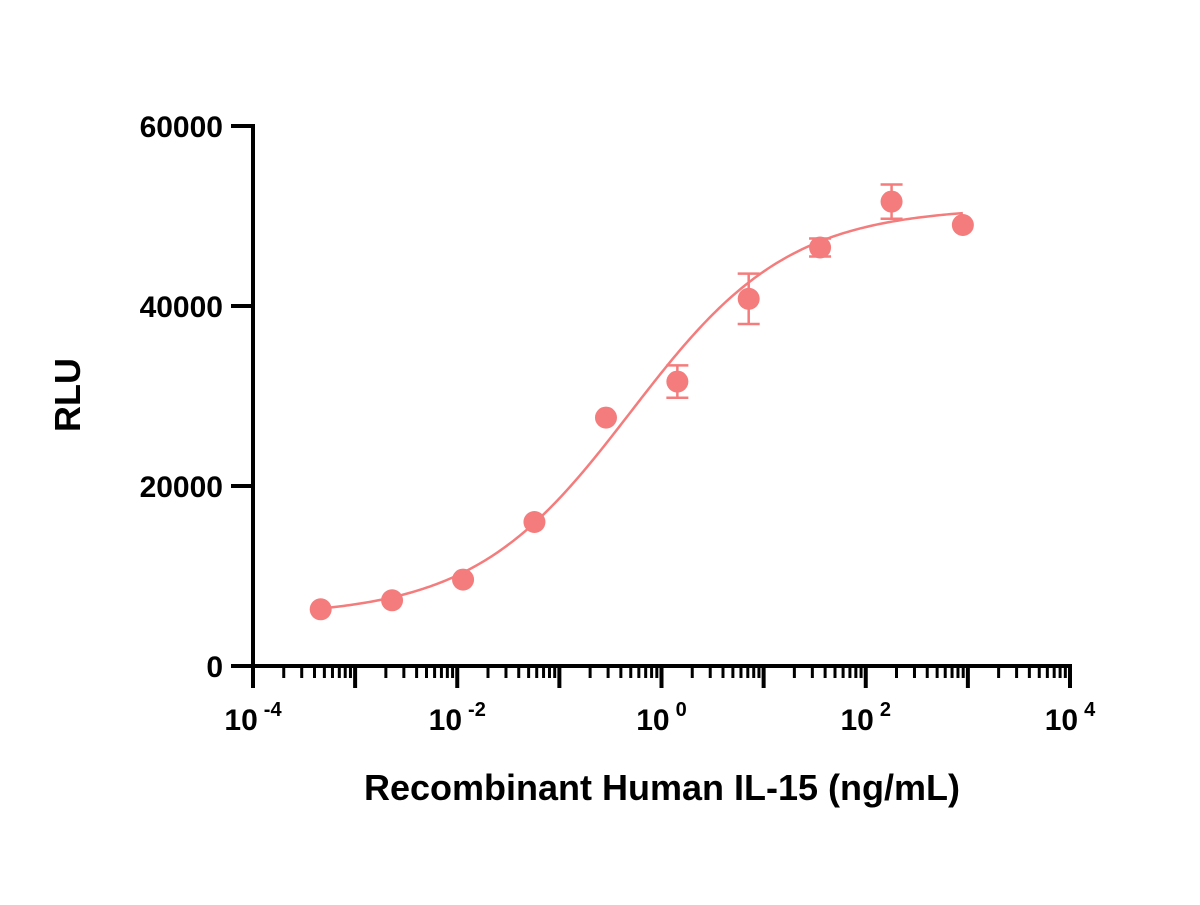 This screenshot has height=905, width=1200. What do you see at coordinates (214, 667) in the screenshot?
I see `y-tick-label: 0` at bounding box center [214, 667].